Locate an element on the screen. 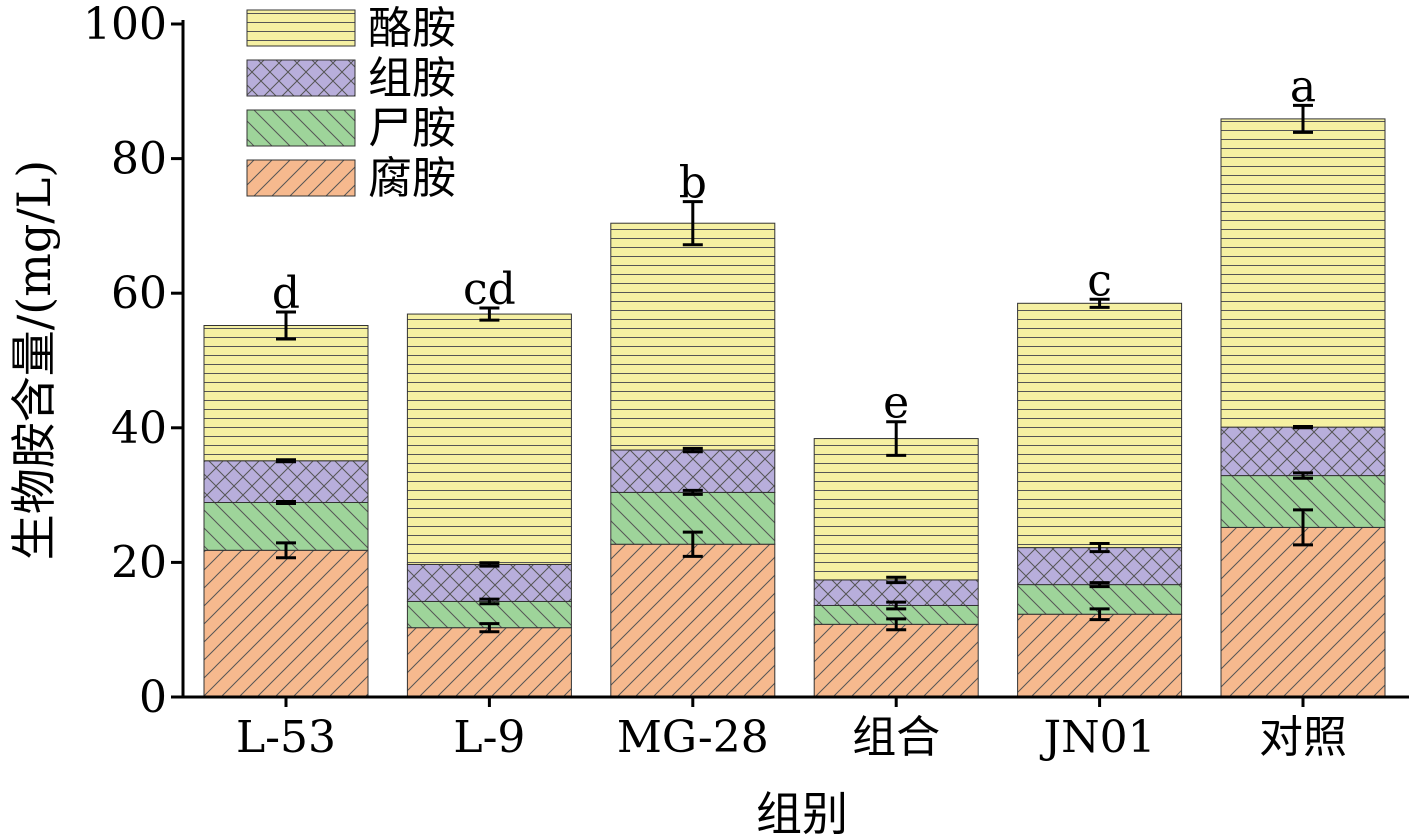 The image size is (1409, 840). y-tick-label: 0 is located at coordinates (153, 697).